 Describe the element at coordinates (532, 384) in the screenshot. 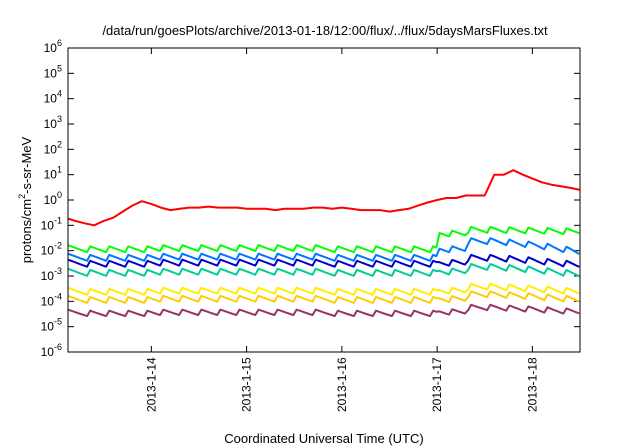

I see `x-tick-label: 2013-1-18` at that location.